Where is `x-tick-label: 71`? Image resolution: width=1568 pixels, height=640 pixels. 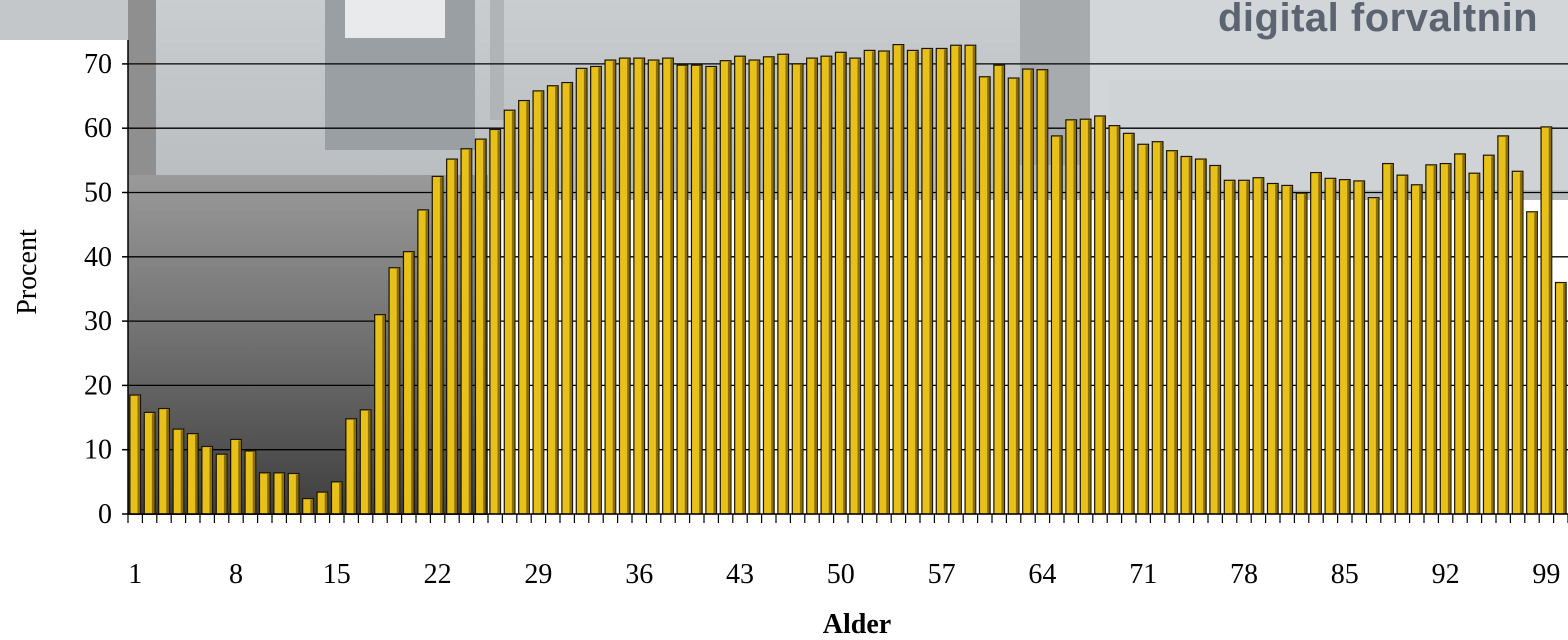
x-tick-label: 71 is located at coordinates (1143, 574).